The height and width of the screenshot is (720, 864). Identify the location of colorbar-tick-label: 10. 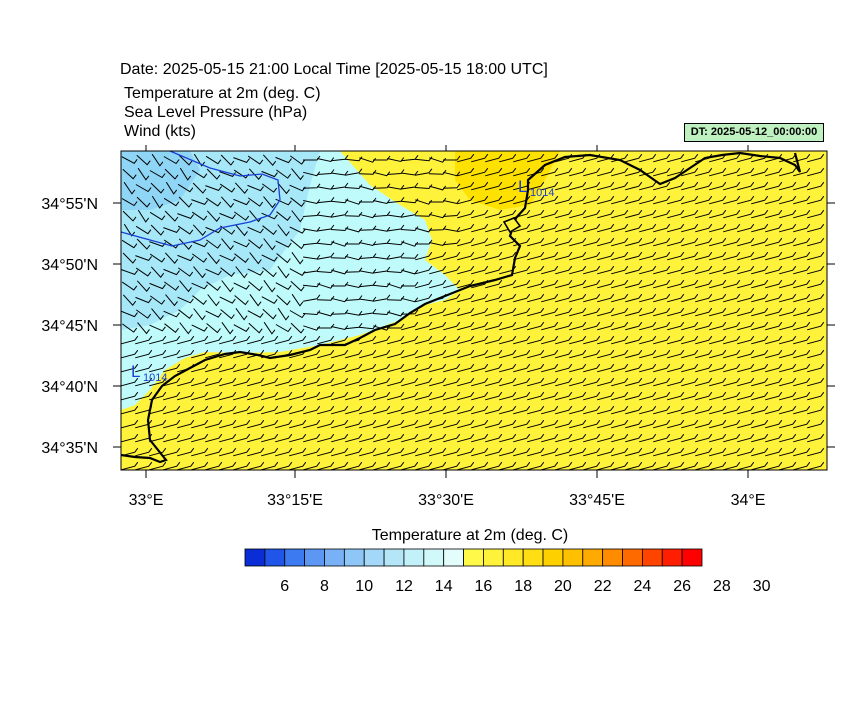
(364, 586).